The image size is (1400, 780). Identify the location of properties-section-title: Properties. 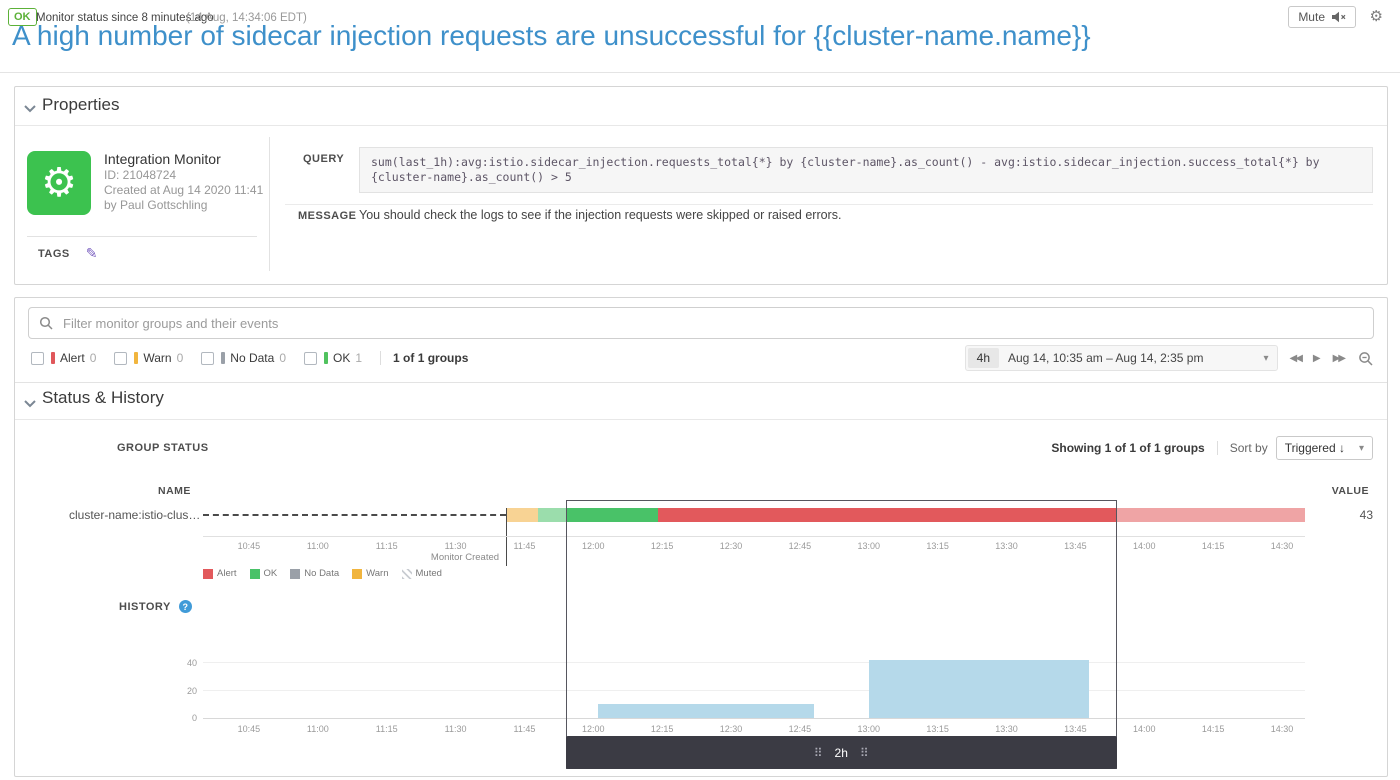
(81, 104).